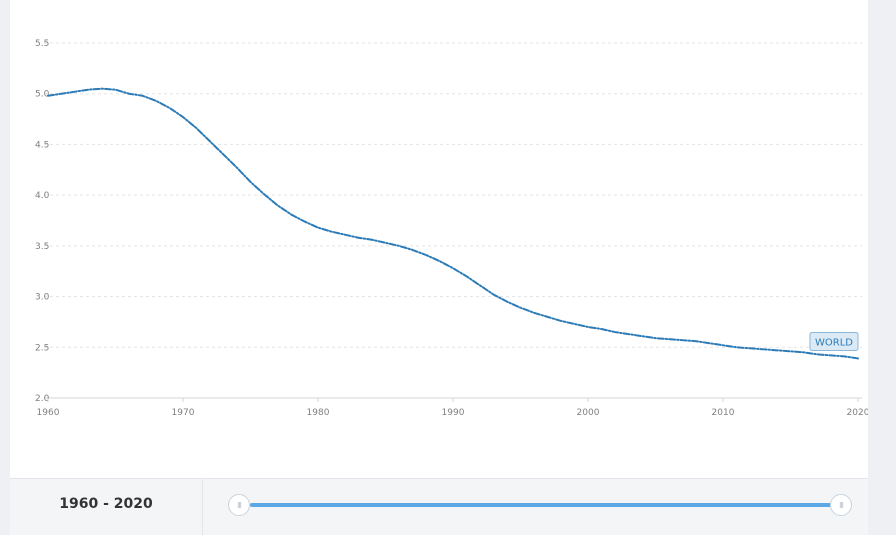 The height and width of the screenshot is (535, 896). Describe the element at coordinates (42, 145) in the screenshot. I see `y-tick-label: 4.5` at that location.